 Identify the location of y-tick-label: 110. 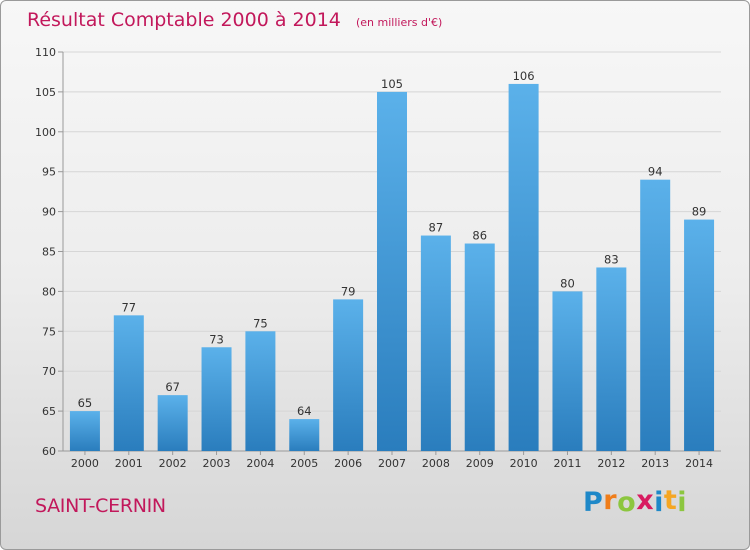
(45, 52).